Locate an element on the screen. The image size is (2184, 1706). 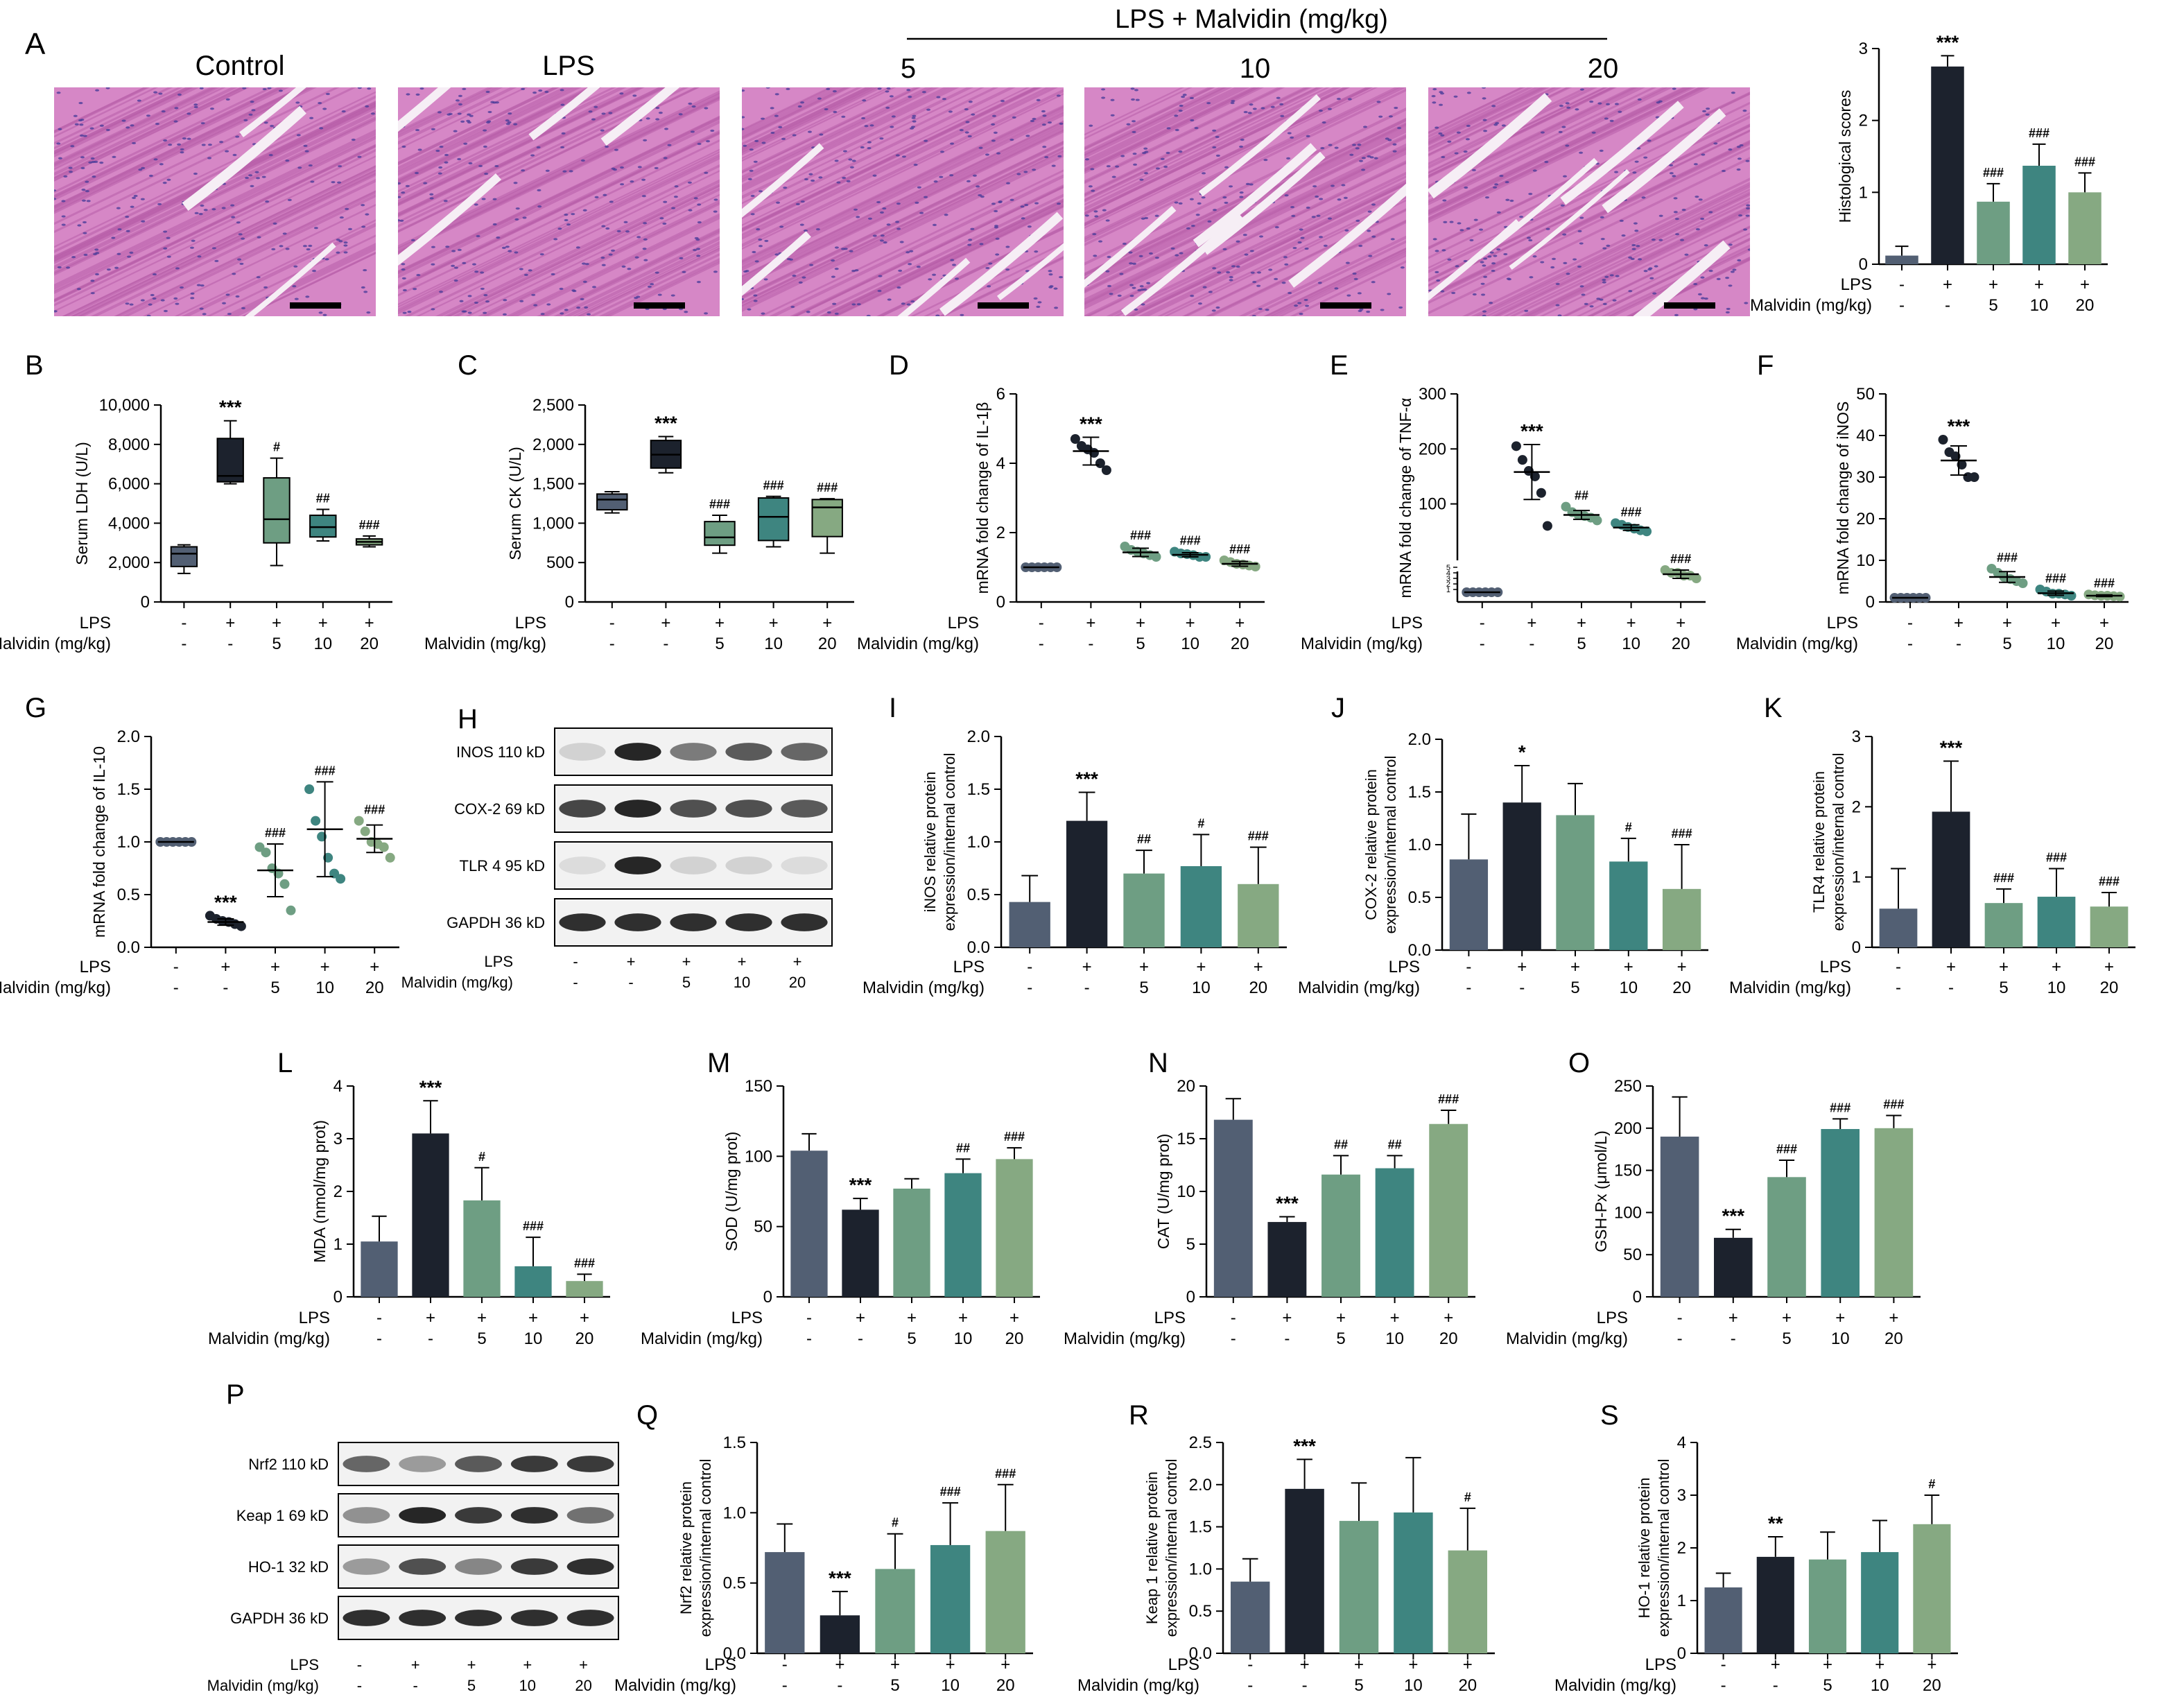
row-label-malvidin: Malvidin (mg/kg) is located at coordinates (1125, 1338).